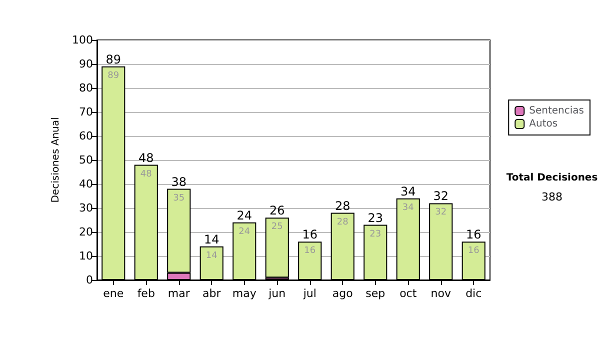 The height and width of the screenshot is (340, 600). Describe the element at coordinates (113, 293) in the screenshot. I see `x-tick-label: ene` at that location.